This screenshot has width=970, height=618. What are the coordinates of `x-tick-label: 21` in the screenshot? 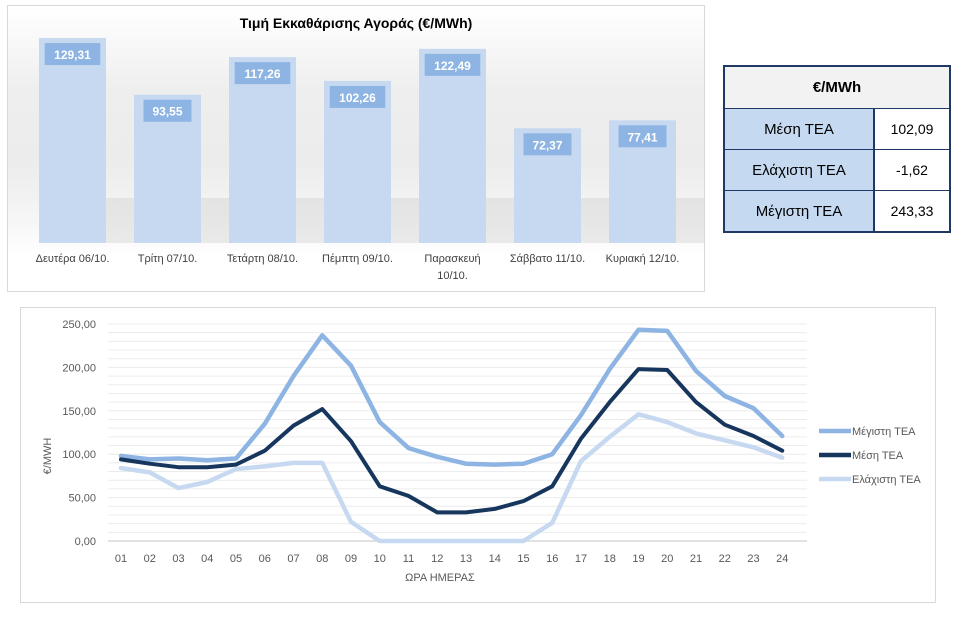 It's located at (696, 559).